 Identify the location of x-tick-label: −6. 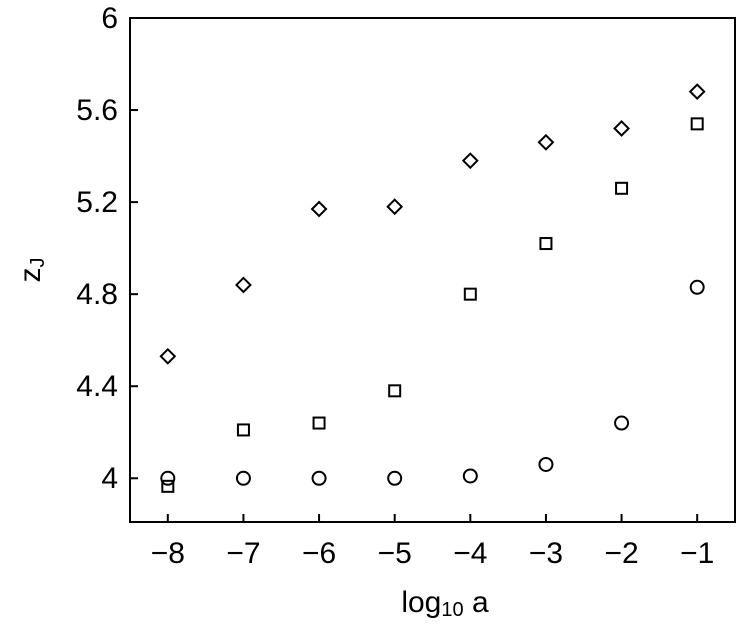
(319, 553).